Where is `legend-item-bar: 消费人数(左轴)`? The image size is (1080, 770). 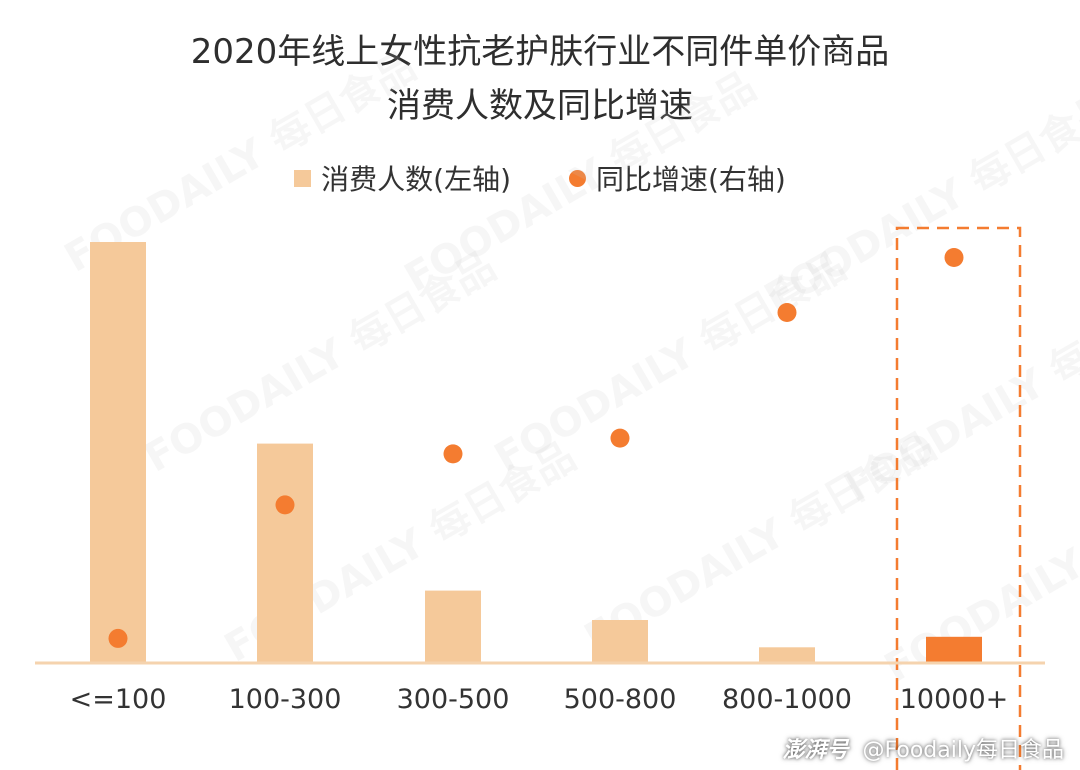
legend-item-bar: 消费人数(左轴) is located at coordinates (402, 178).